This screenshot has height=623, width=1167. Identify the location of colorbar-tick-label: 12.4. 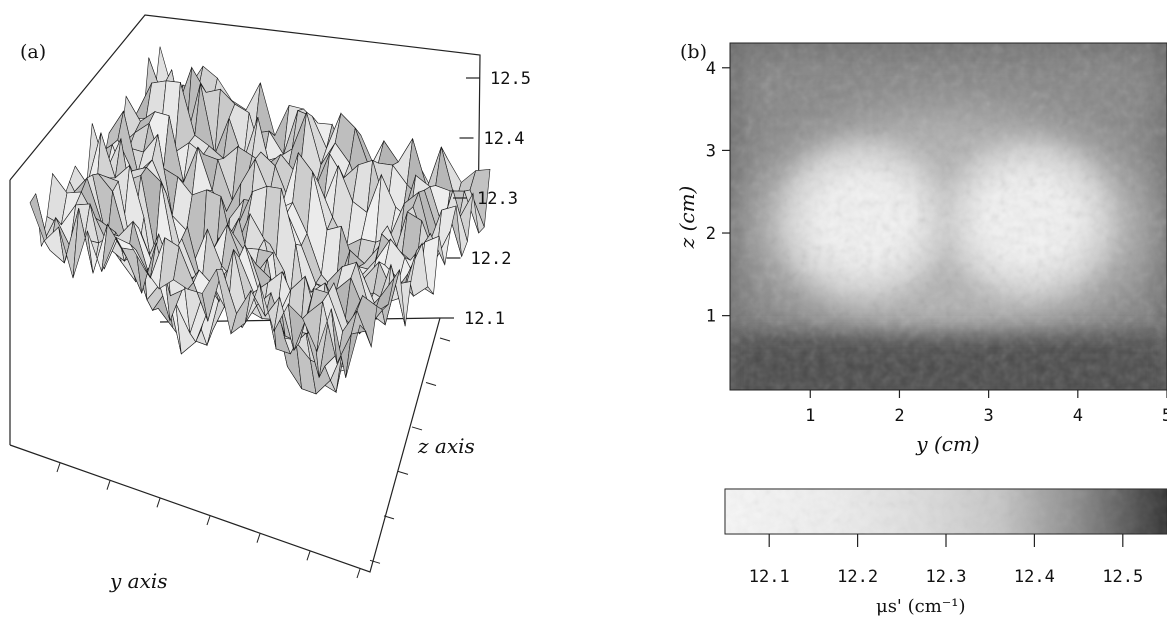
(1034, 577).